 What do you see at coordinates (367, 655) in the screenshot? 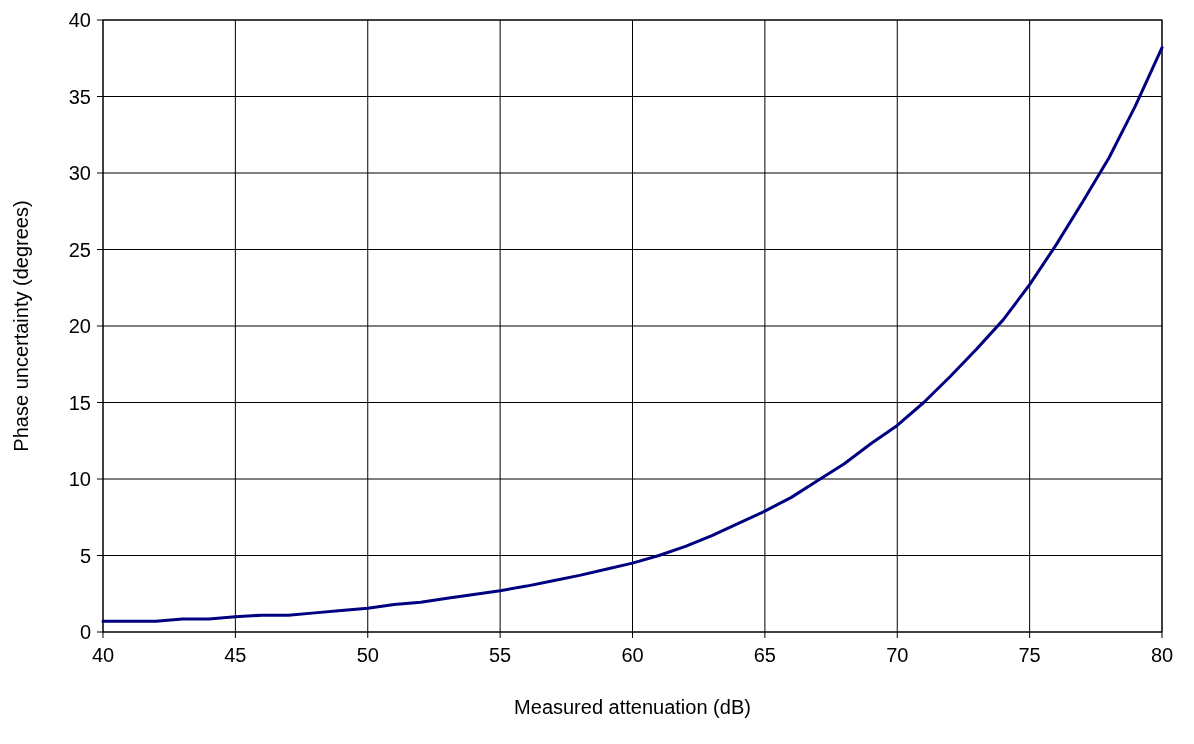
I see `x-tick-label: 50` at bounding box center [367, 655].